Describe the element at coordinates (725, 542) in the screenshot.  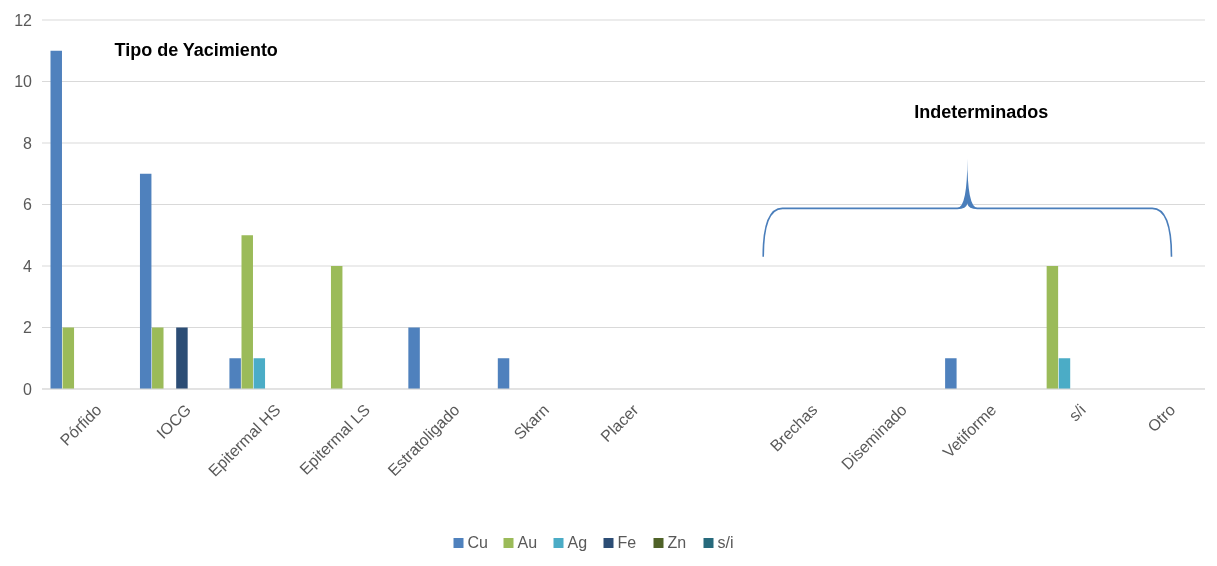
I see `legend-label: s/i` at that location.